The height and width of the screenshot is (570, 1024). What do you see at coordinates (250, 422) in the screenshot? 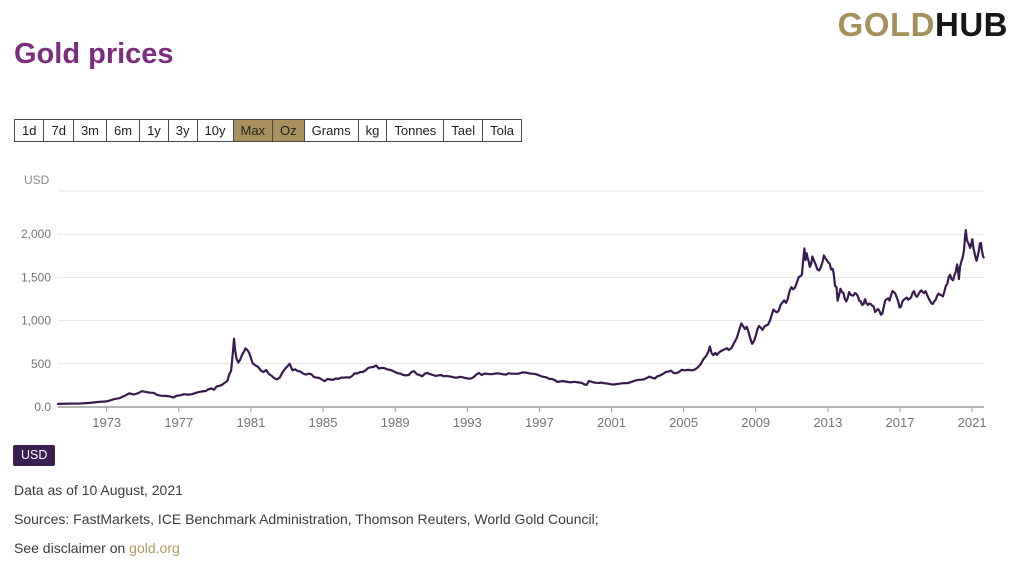
I see `x-tick-label: 1981` at bounding box center [250, 422].